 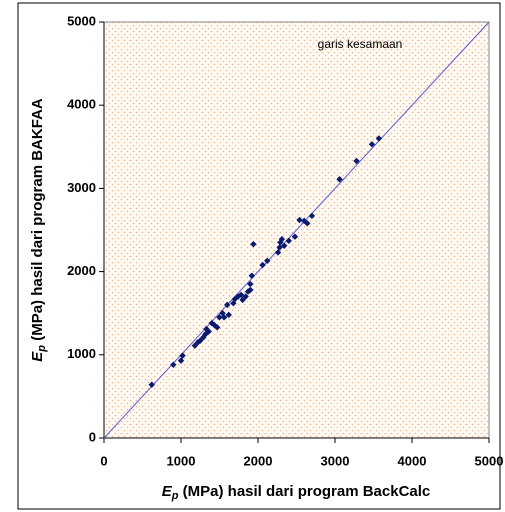 I want to click on y-axis-label: Ep (MPa) hasil dari program BAKFAA, so click(x=38, y=230).